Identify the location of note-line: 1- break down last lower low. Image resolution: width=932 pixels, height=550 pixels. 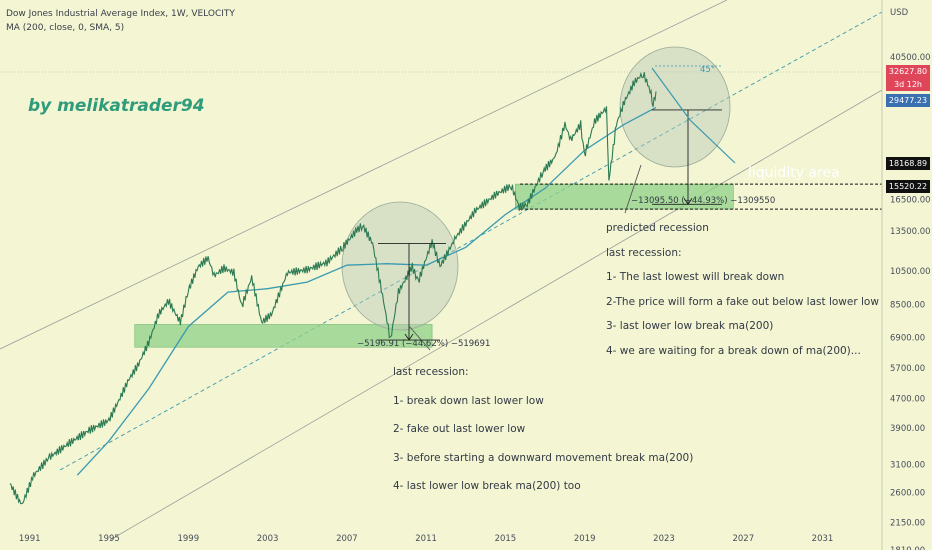
(468, 400).